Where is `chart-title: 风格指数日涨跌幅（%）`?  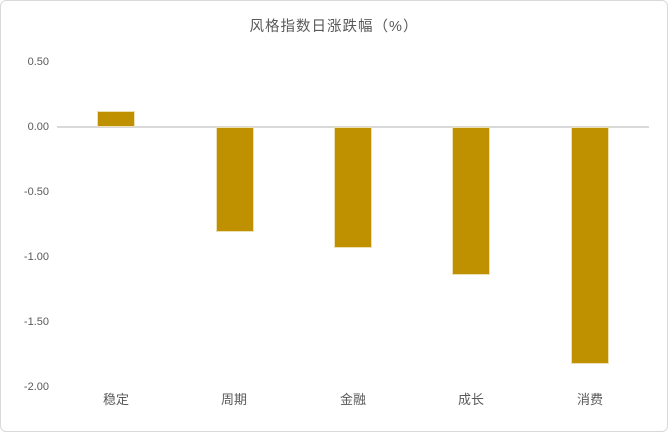 chart-title: 风格指数日涨跌幅（%） is located at coordinates (334, 27).